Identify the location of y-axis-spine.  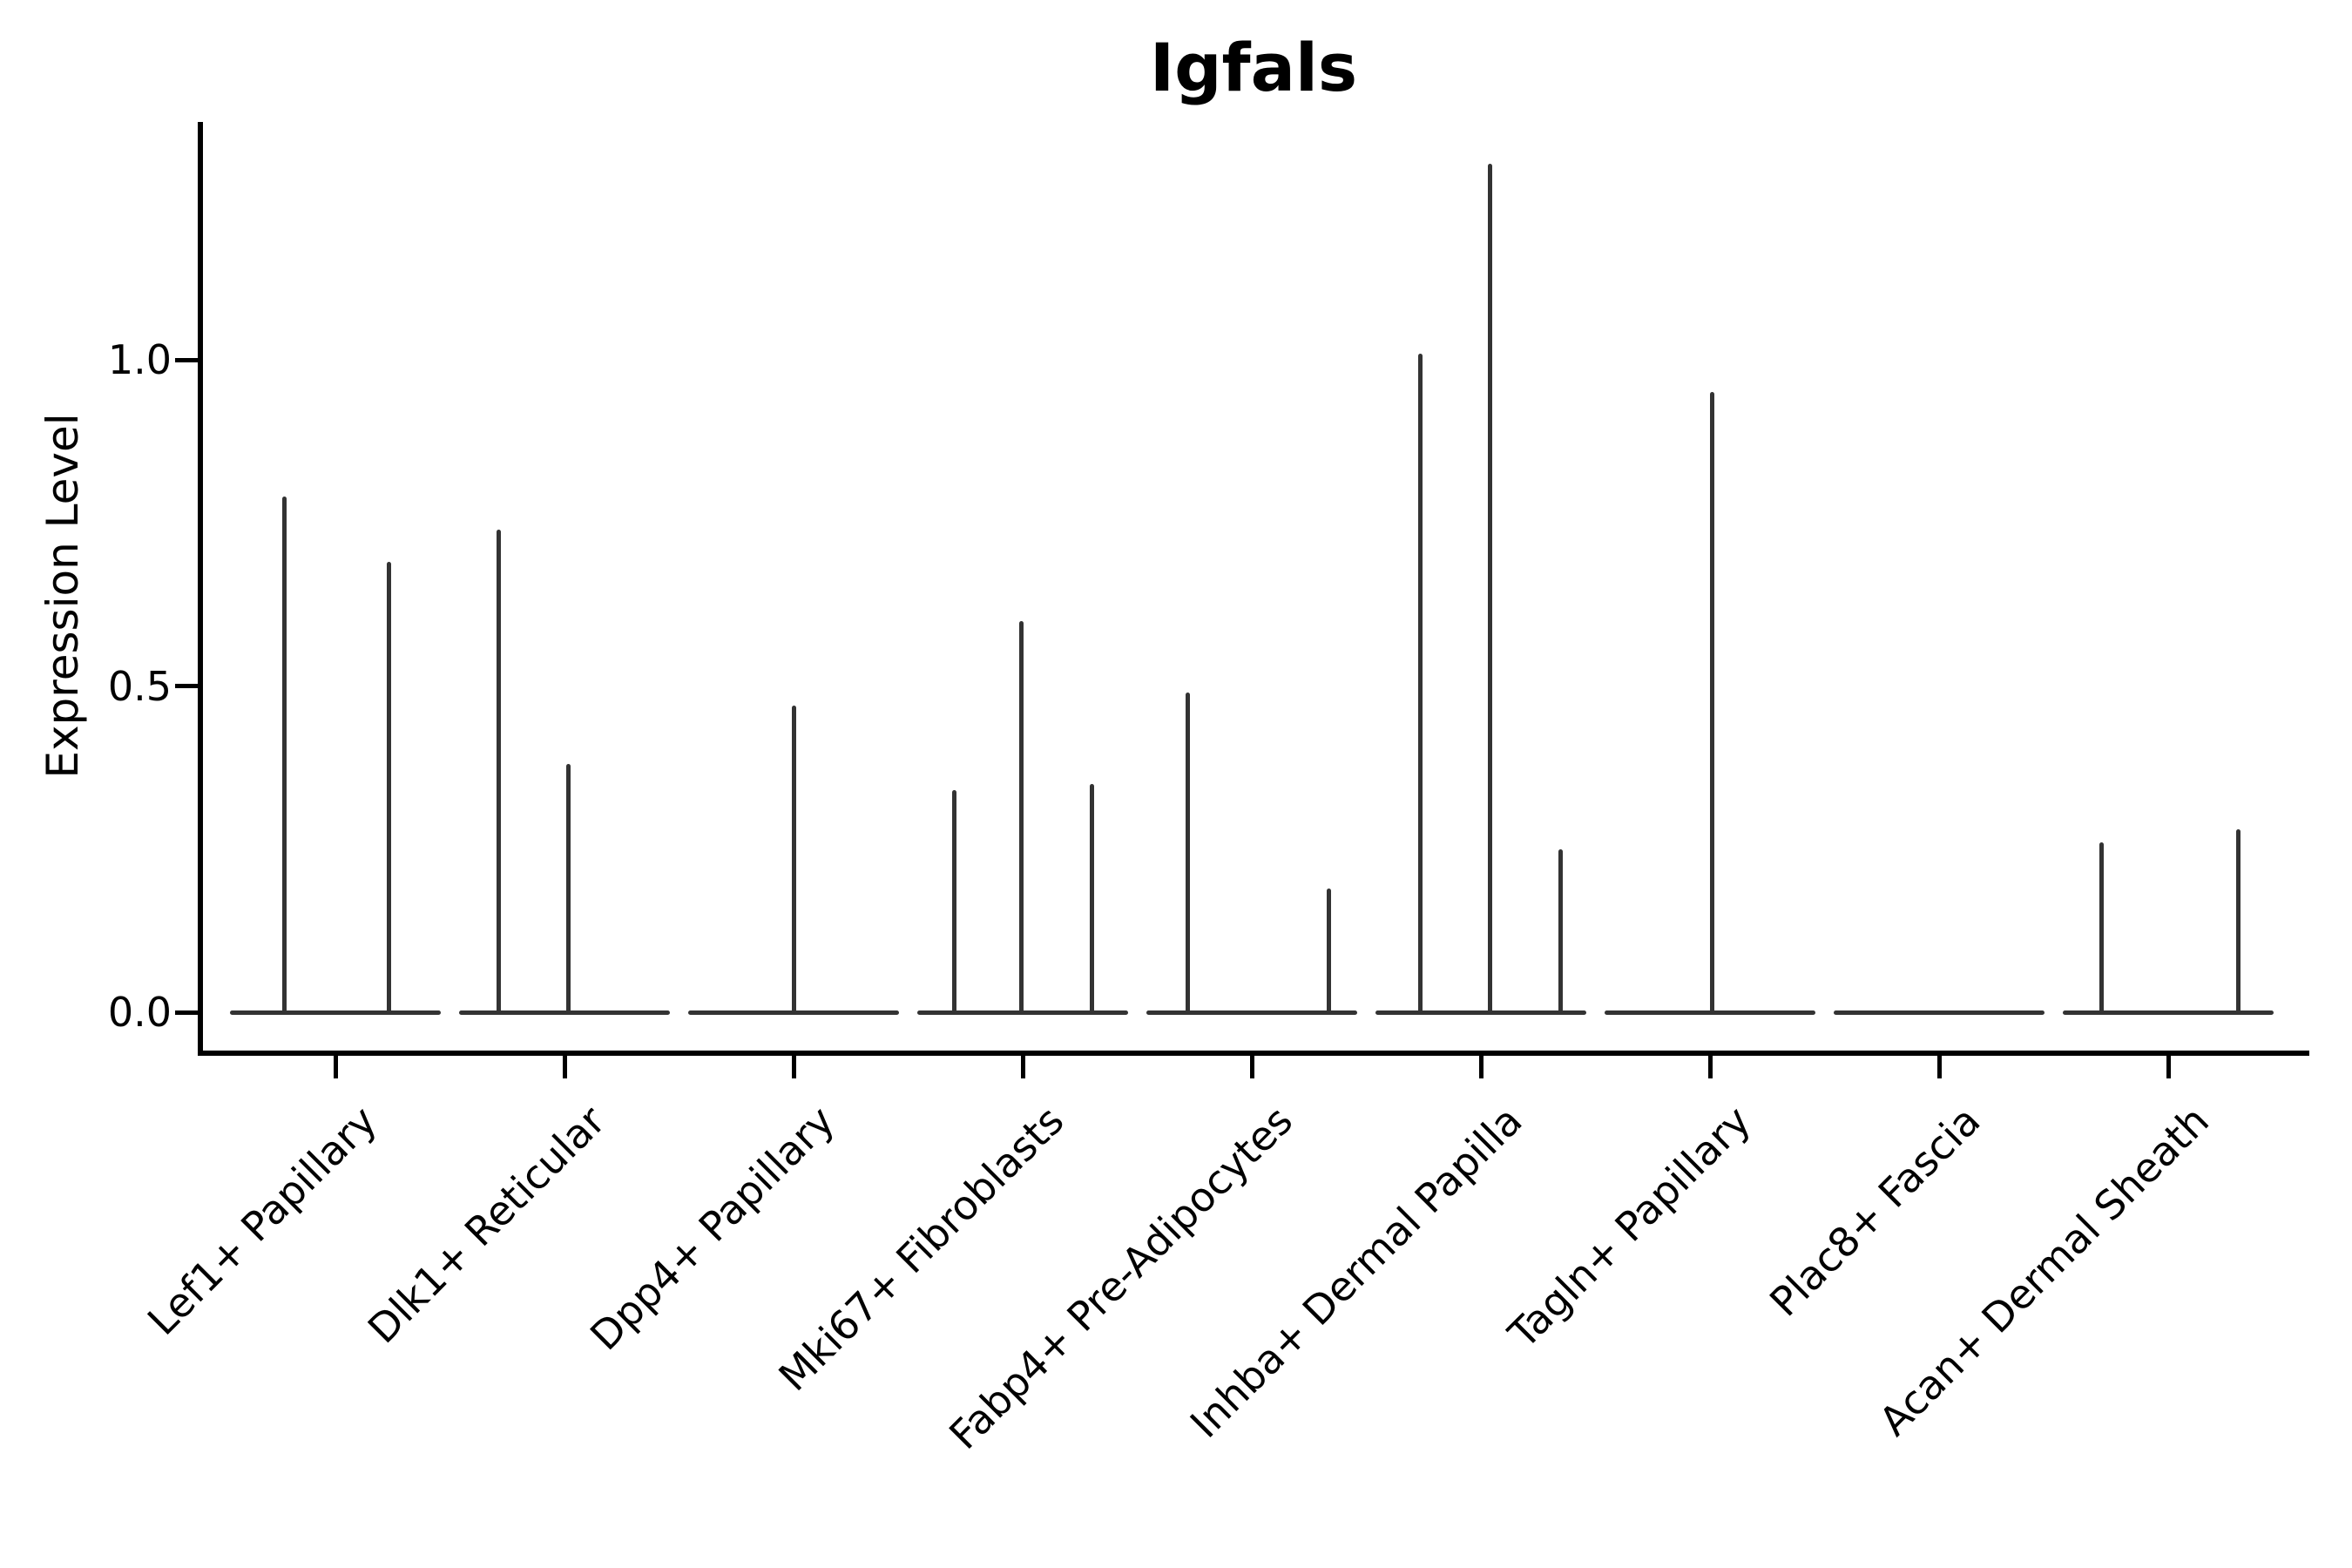
(200, 589).